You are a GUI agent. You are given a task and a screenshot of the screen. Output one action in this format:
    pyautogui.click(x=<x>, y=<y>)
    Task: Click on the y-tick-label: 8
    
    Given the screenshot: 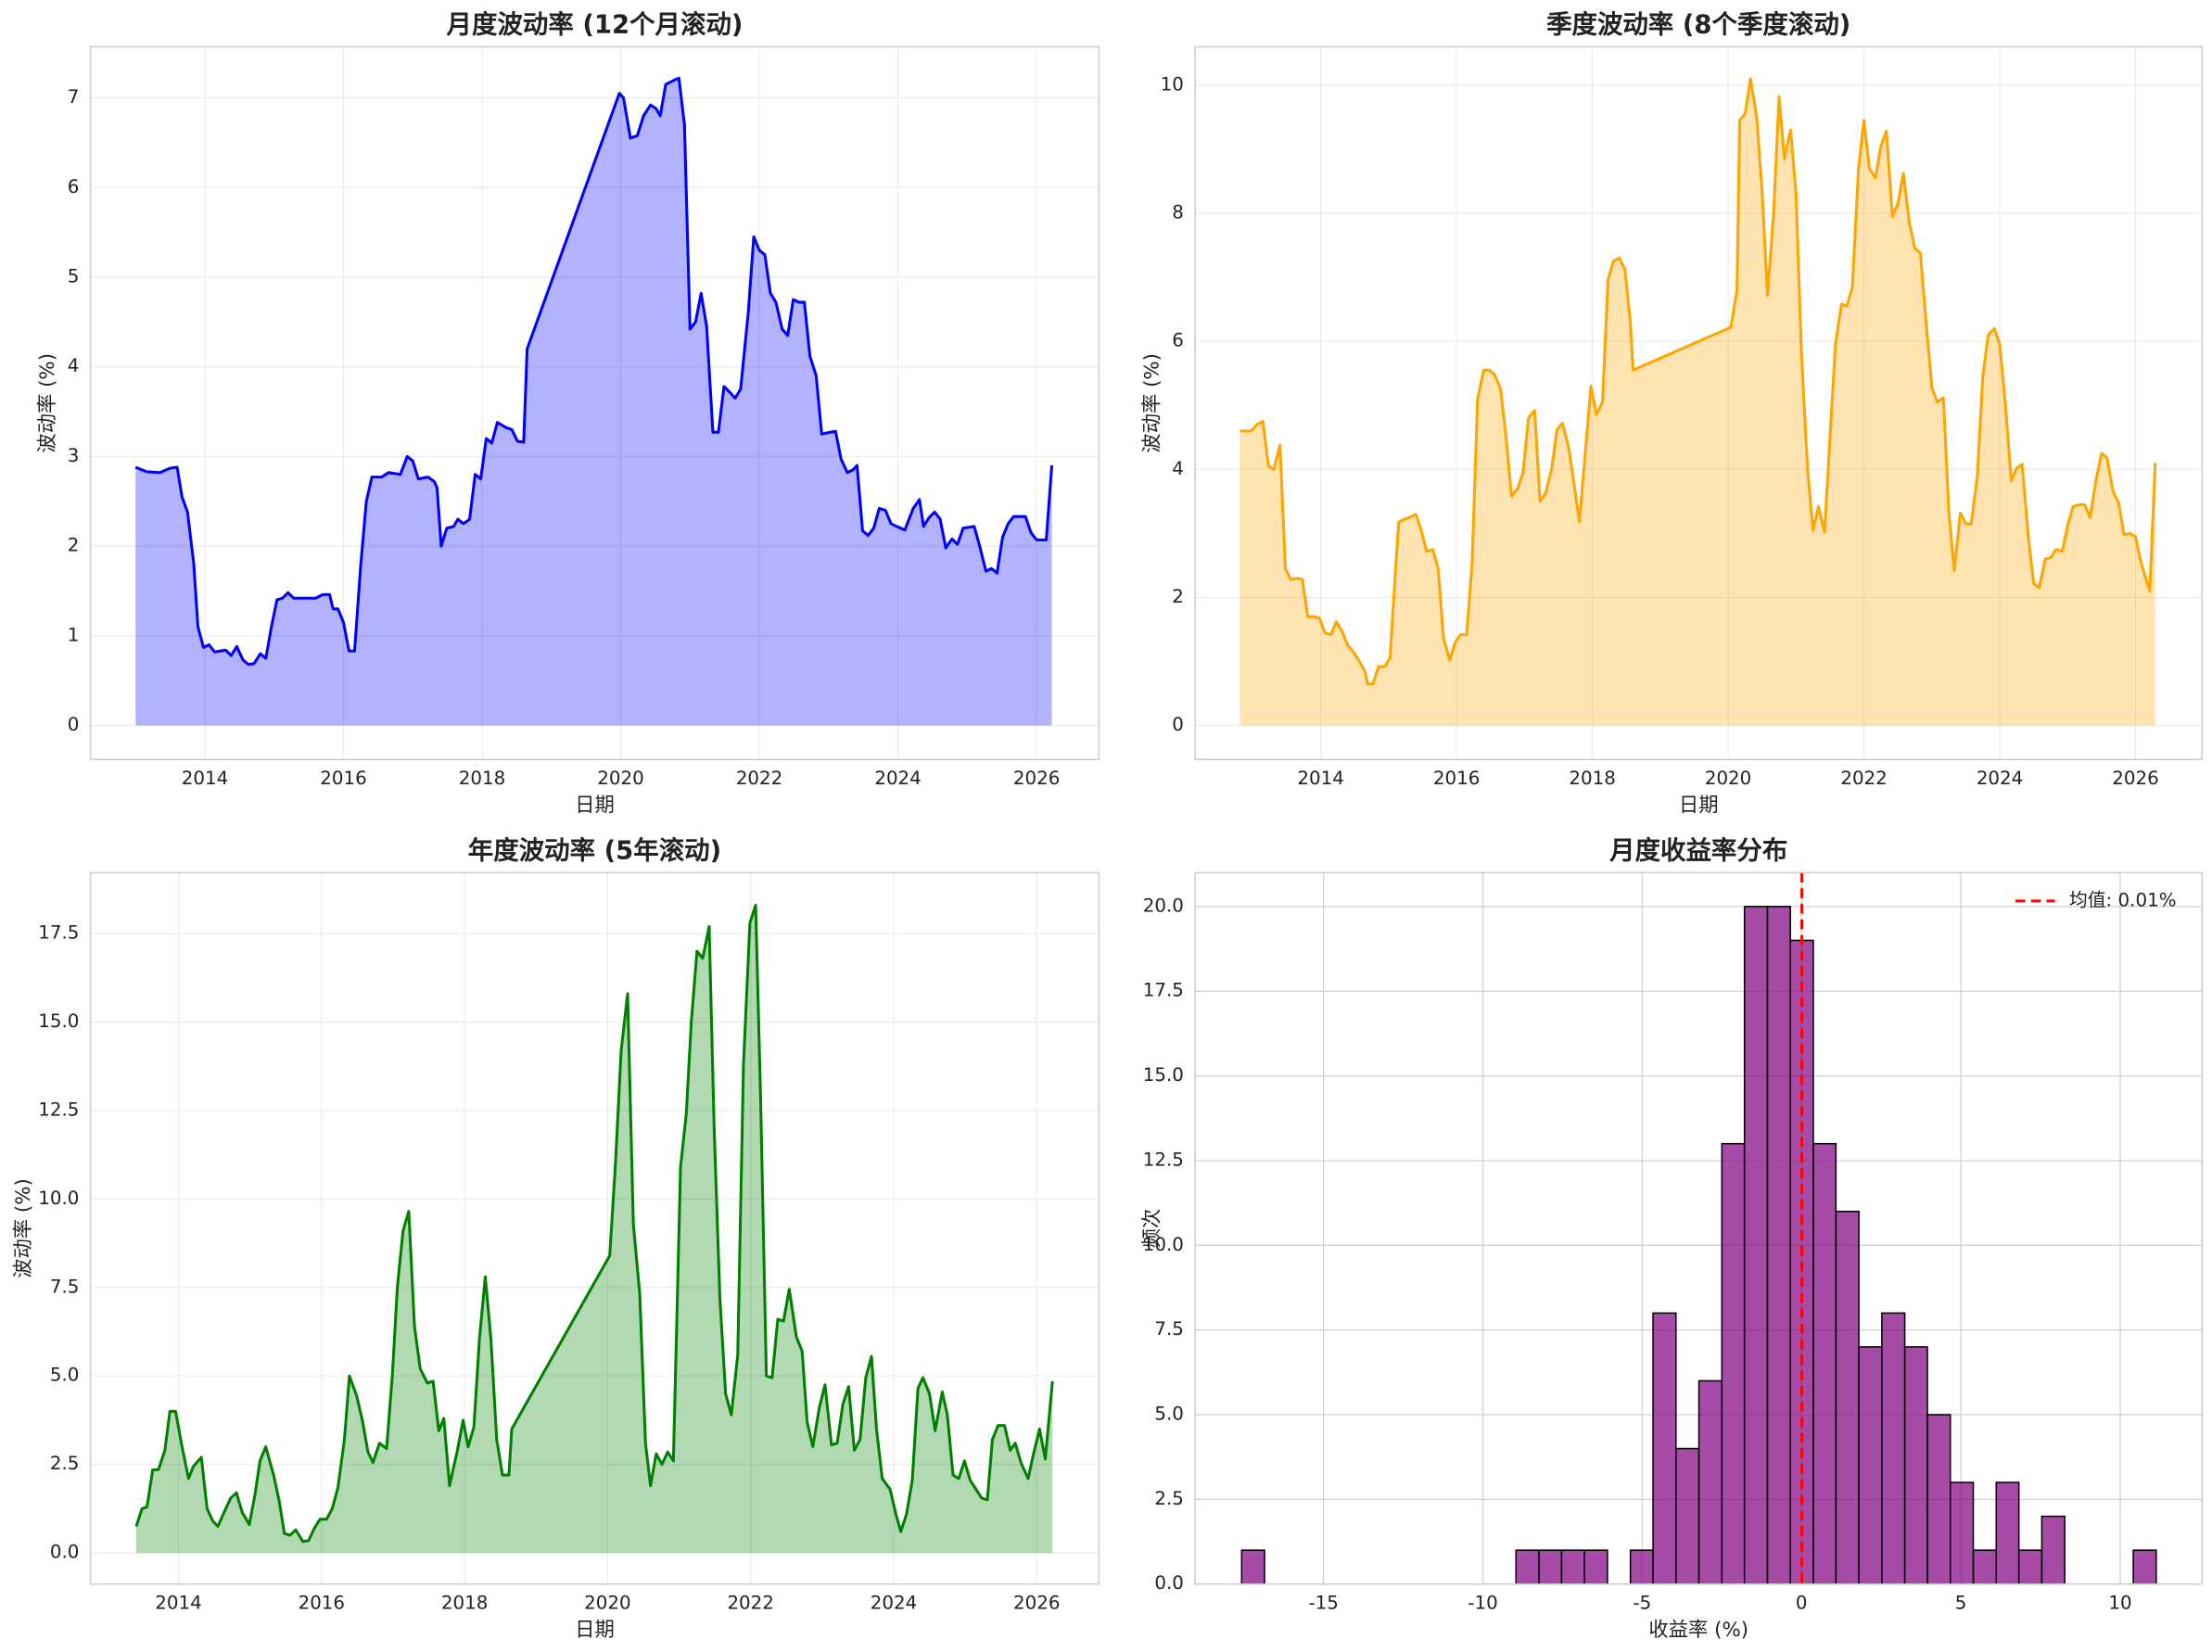 What is the action you would take?
    pyautogui.click(x=1178, y=212)
    